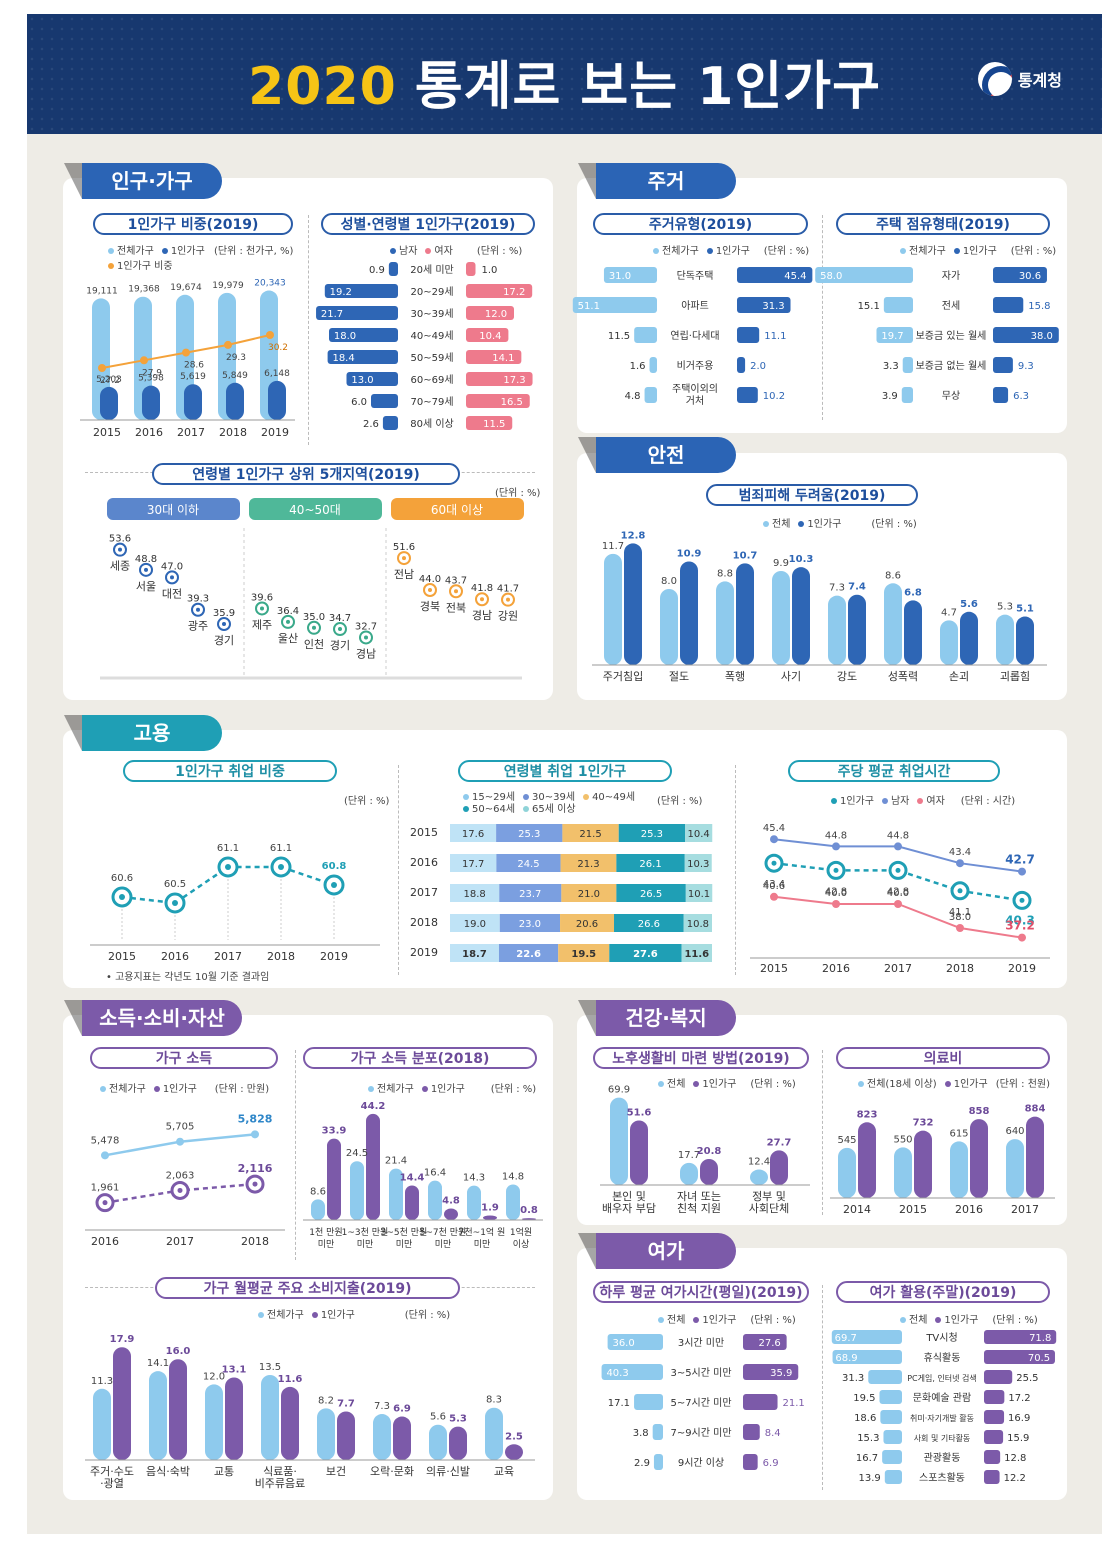 Image resolution: width=1119 pixels, height=1555 pixels. Describe the element at coordinates (801, 559) in the screenshot. I see `data-label: 10.3` at that location.